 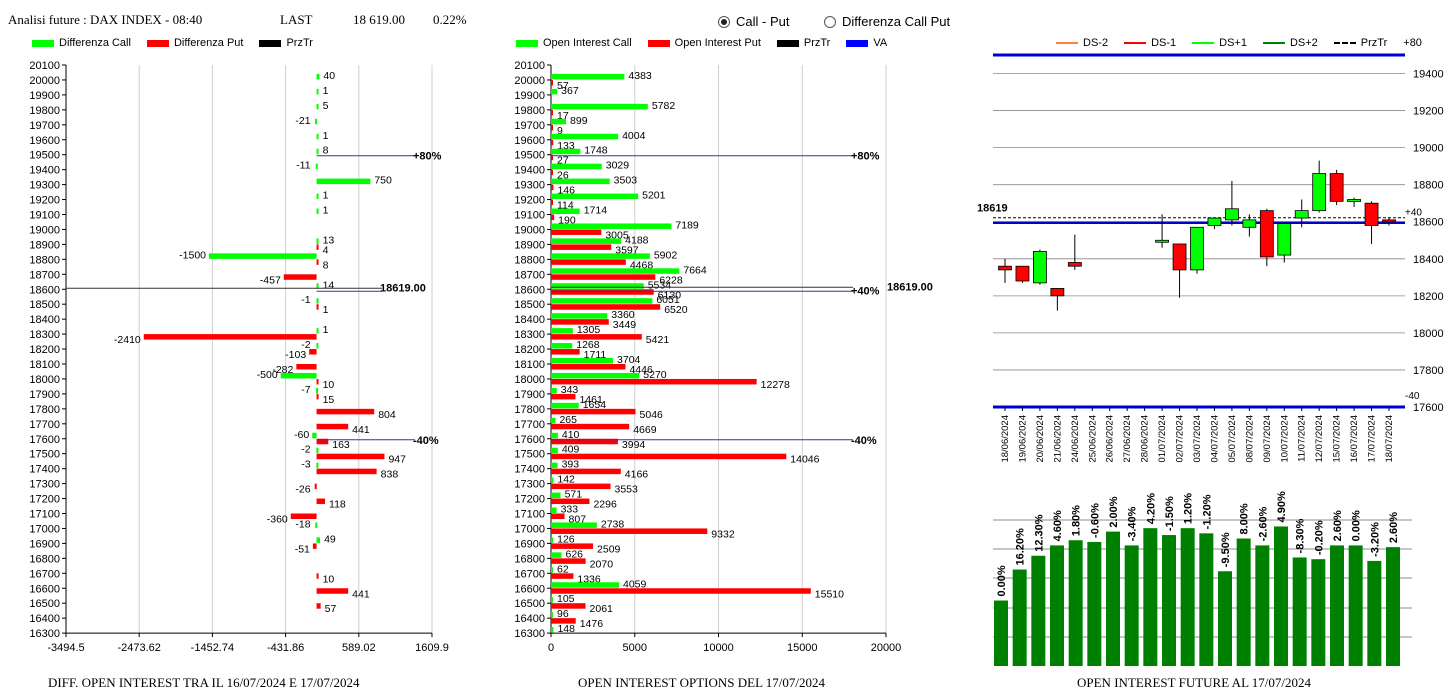 What do you see at coordinates (1357, 525) in the screenshot?
I see `data-label: 0.00%` at bounding box center [1357, 525].